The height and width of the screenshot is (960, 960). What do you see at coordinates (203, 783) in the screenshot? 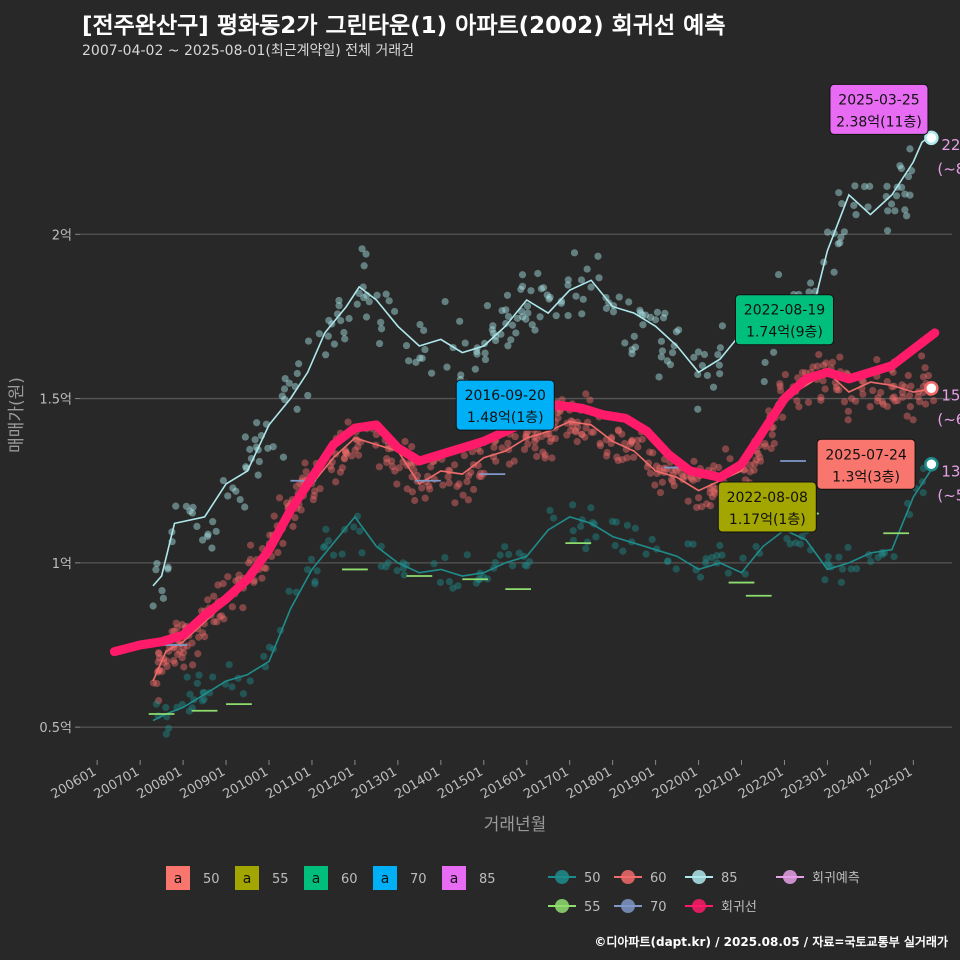
I see `x-tick-label: 200901` at bounding box center [203, 783].